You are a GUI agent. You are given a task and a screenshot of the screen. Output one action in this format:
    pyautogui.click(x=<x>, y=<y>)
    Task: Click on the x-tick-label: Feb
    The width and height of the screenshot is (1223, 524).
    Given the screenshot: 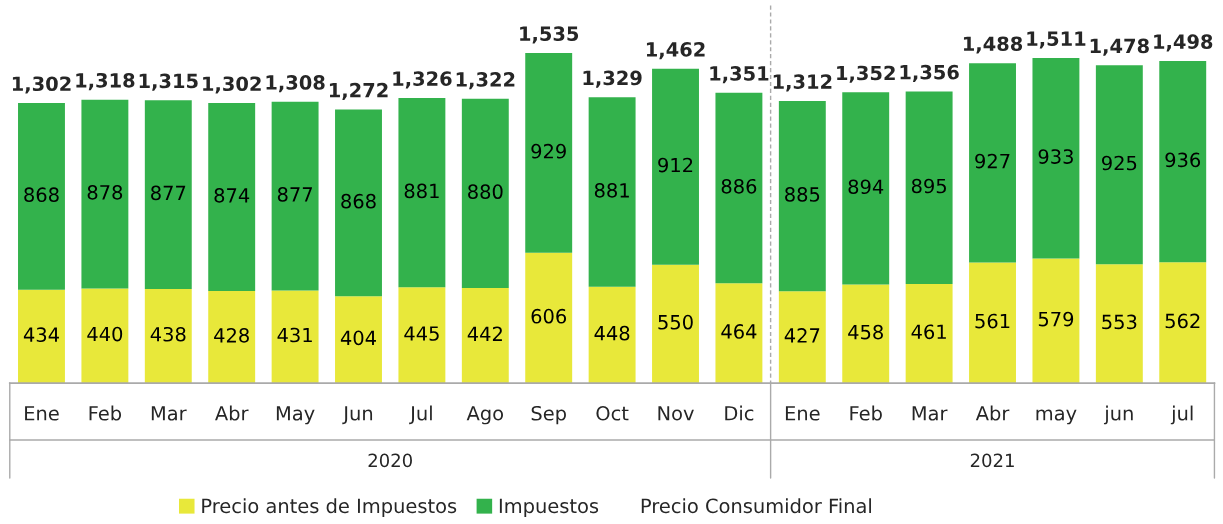 What is the action you would take?
    pyautogui.click(x=866, y=413)
    